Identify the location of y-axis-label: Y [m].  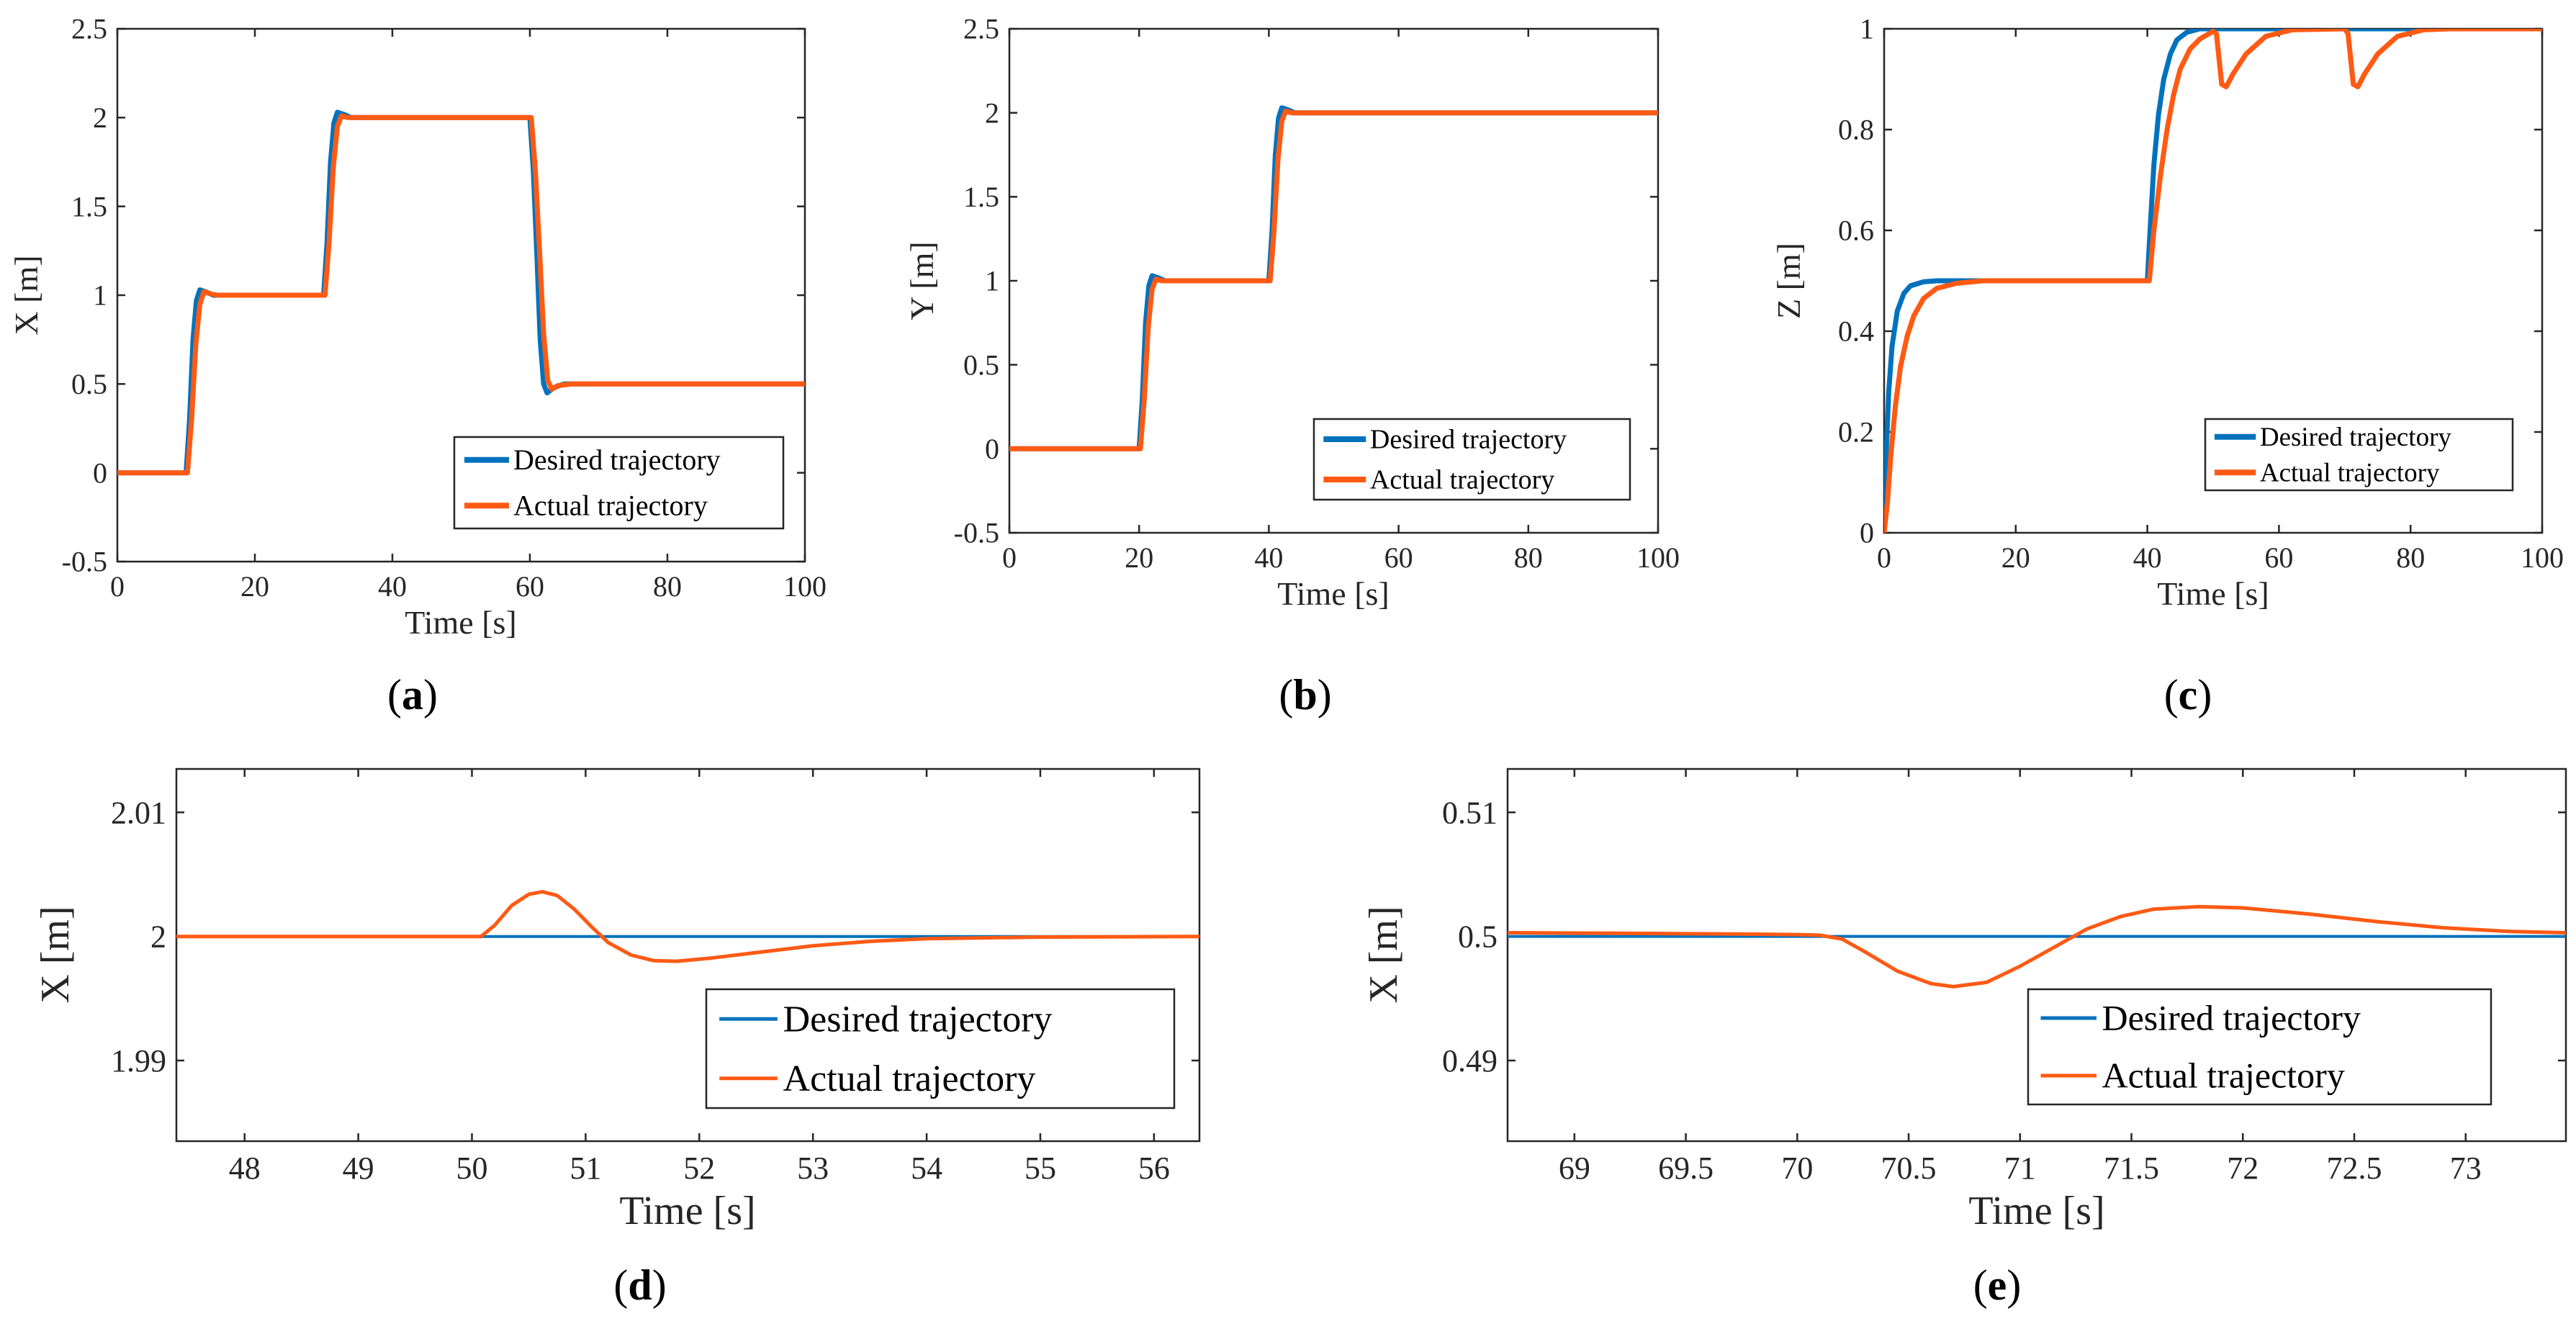
(922, 280).